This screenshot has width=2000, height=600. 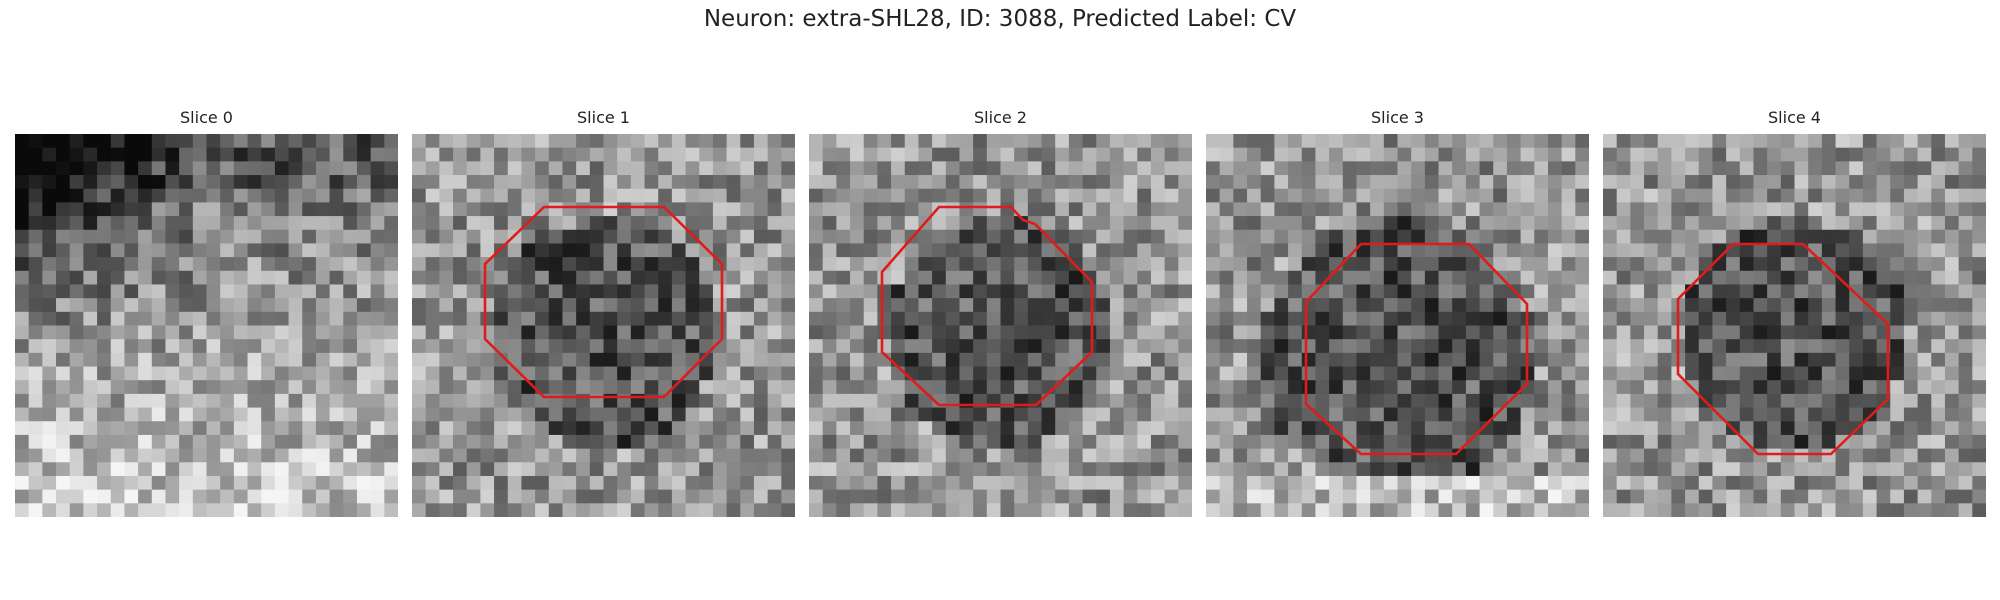 I want to click on slice-title: Slice 4, so click(x=1794, y=117).